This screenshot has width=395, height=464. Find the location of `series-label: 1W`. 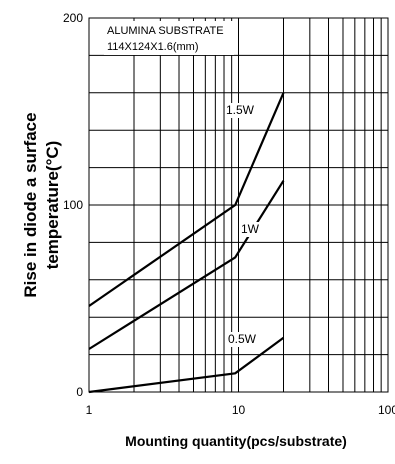

series-label: 1W is located at coordinates (250, 229).